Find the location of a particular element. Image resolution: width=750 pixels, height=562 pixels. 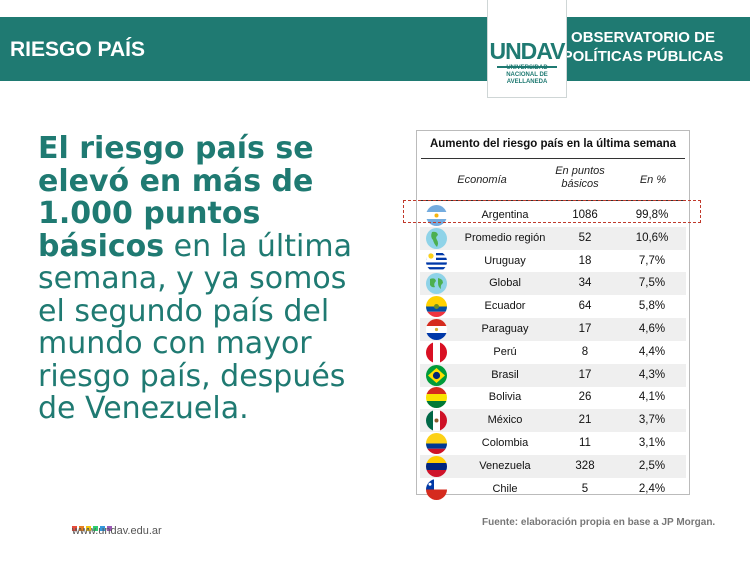

observatorio-title: OBSERVATORIO DE POLÍTICAS PÚBLICAS is located at coordinates (643, 47).